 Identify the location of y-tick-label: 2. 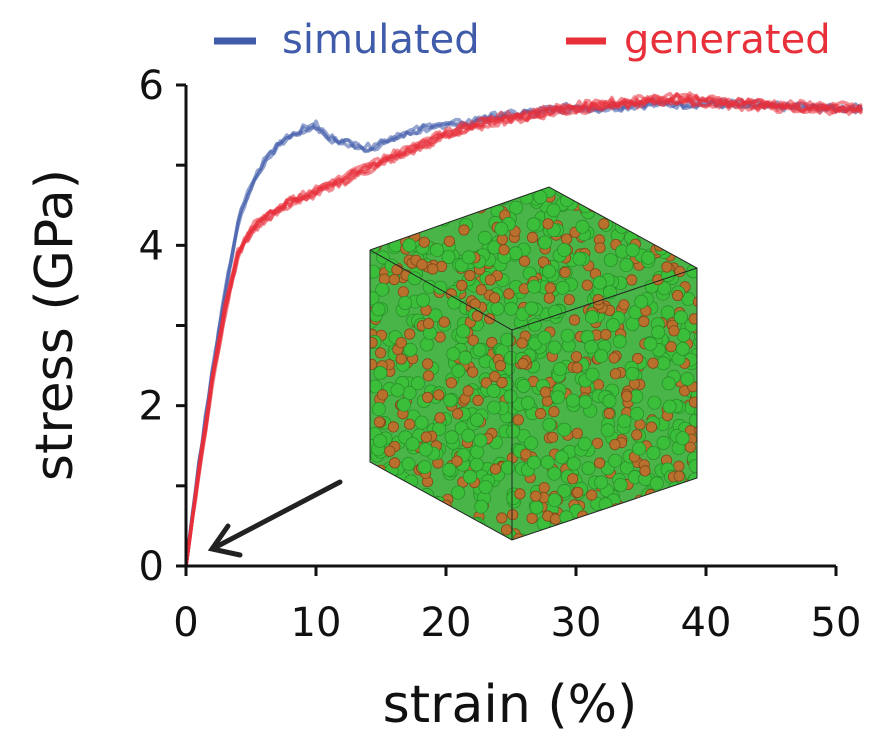
(151, 407).